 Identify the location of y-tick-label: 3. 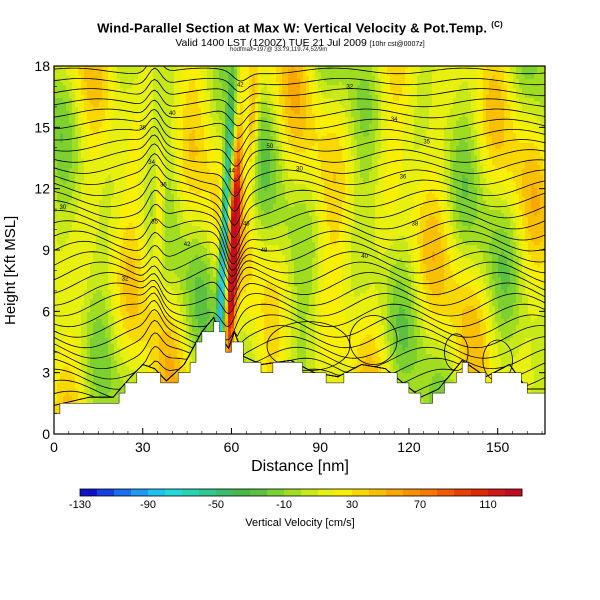
(46, 373).